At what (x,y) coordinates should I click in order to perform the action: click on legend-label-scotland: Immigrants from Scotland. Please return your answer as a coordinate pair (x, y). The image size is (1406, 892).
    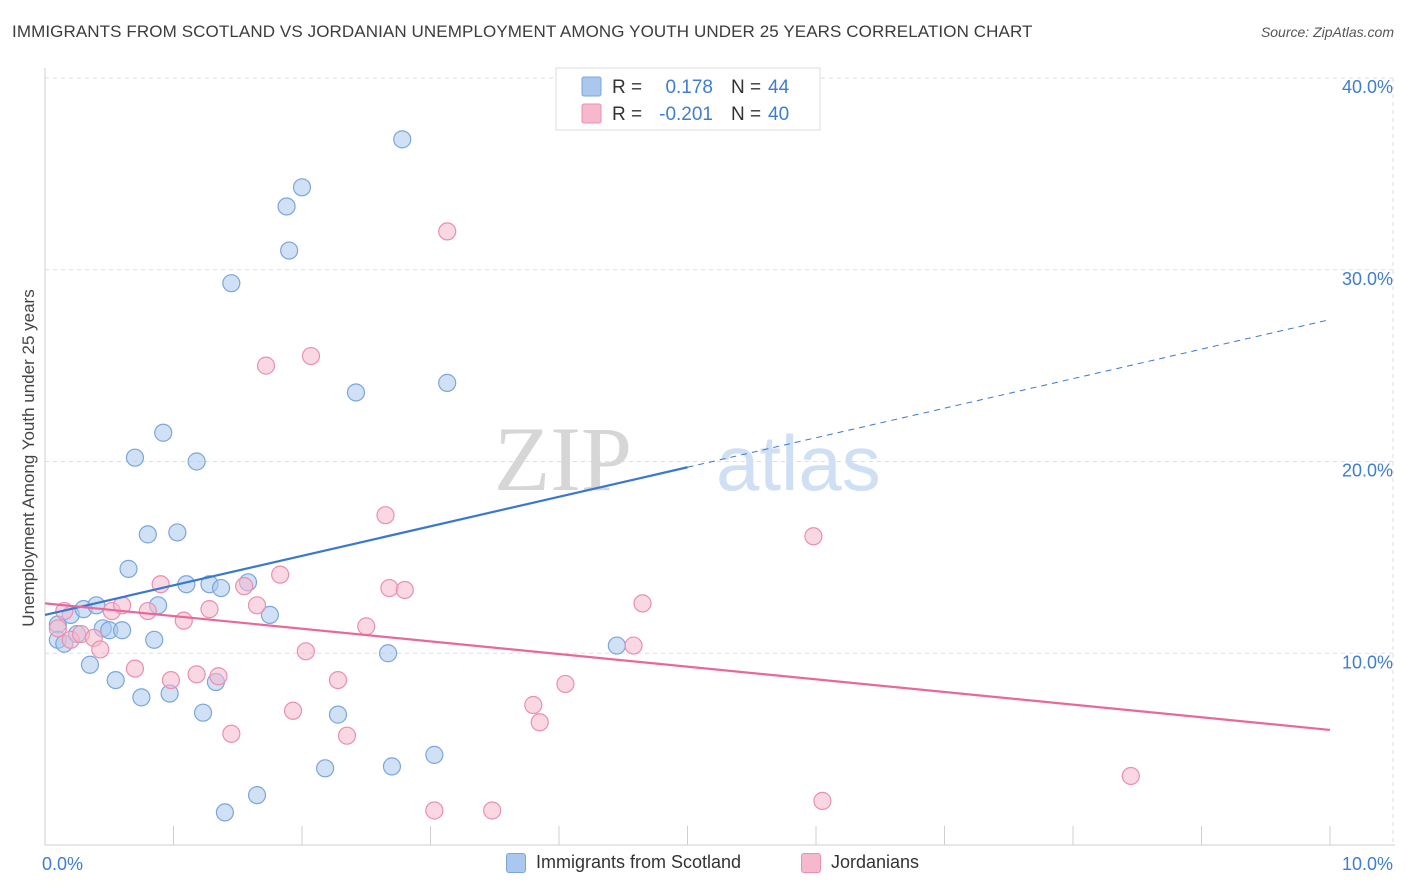
    Looking at the image, I should click on (639, 862).